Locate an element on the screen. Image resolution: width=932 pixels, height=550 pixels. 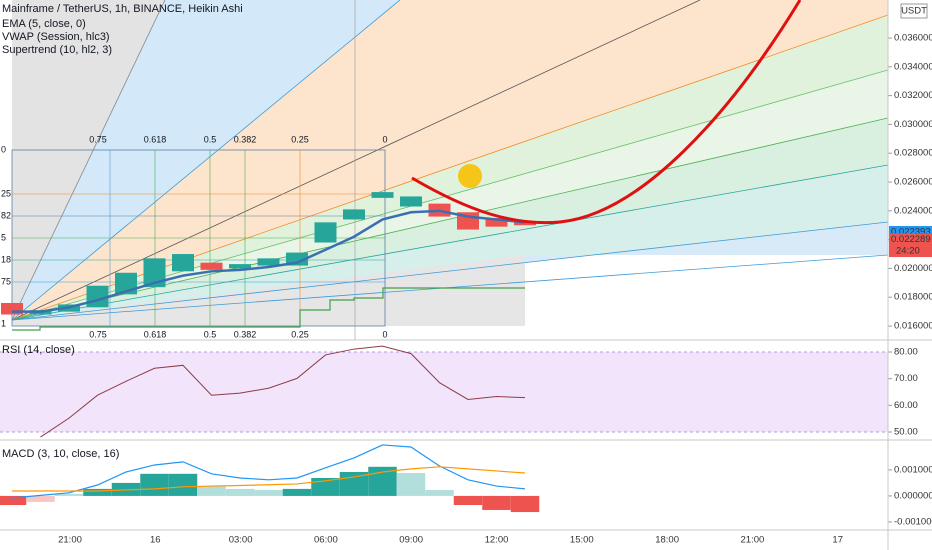
countdown-badge is located at coordinates (910, 251).